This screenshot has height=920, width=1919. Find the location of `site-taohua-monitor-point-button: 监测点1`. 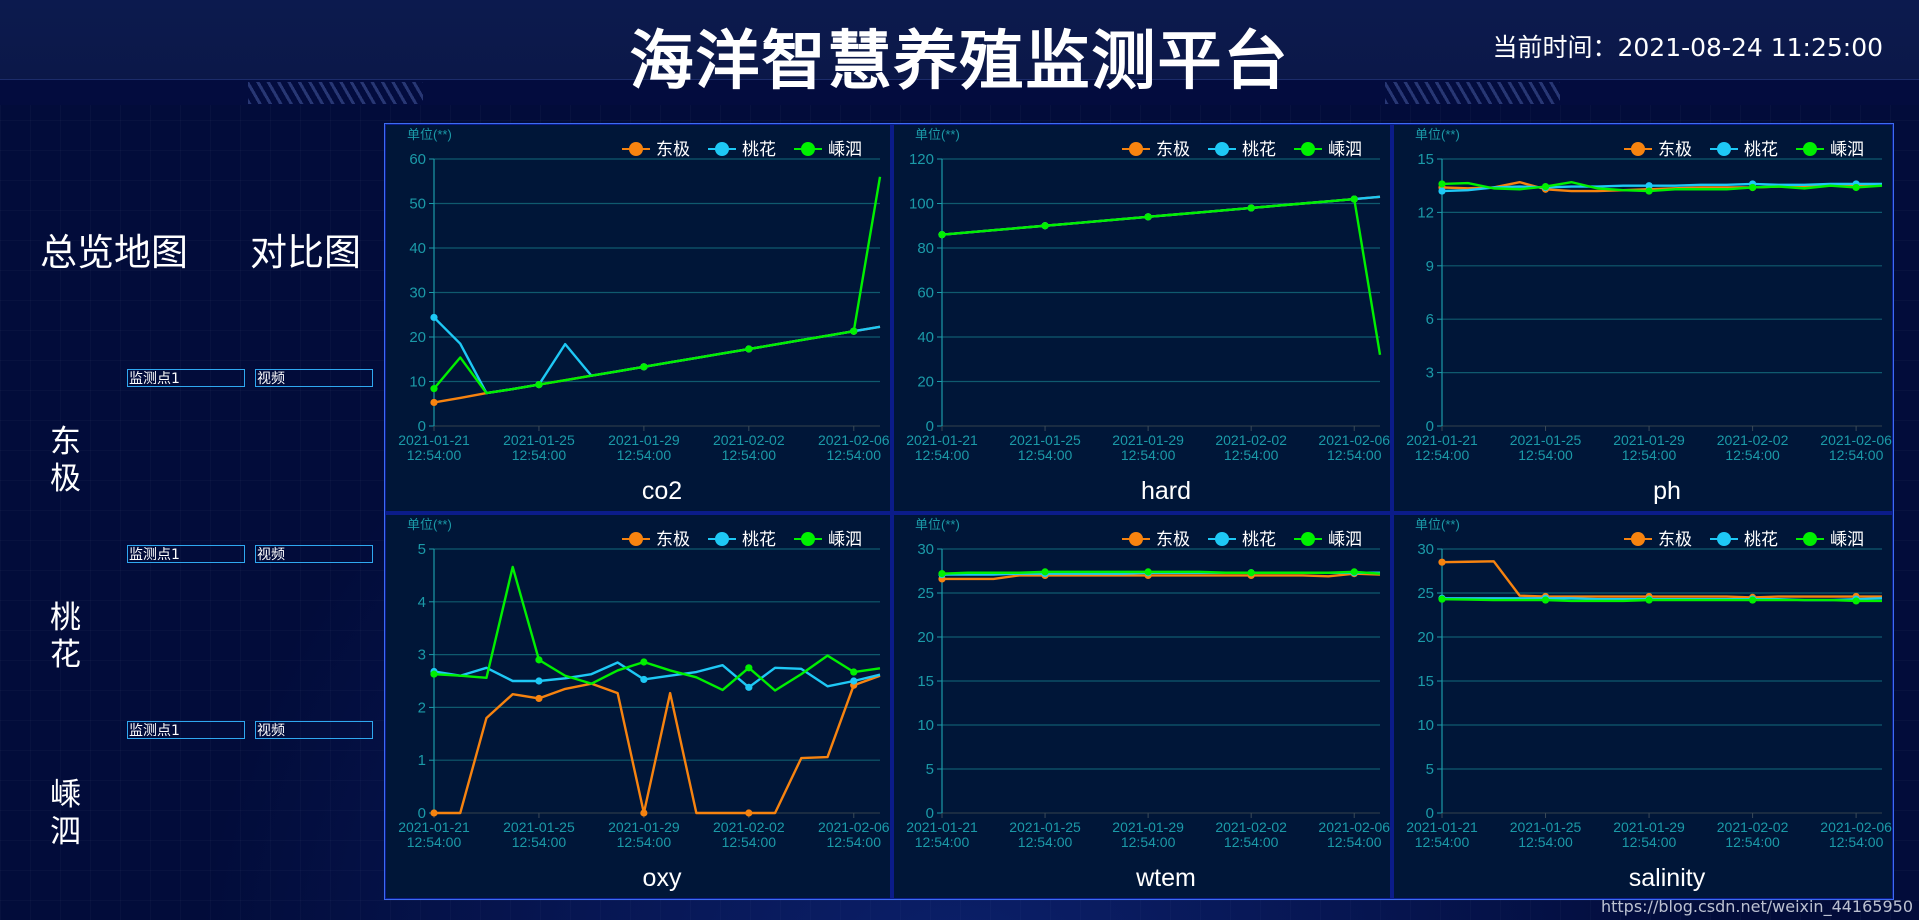

site-taohua-monitor-point-button: 监测点1 is located at coordinates (186, 554).